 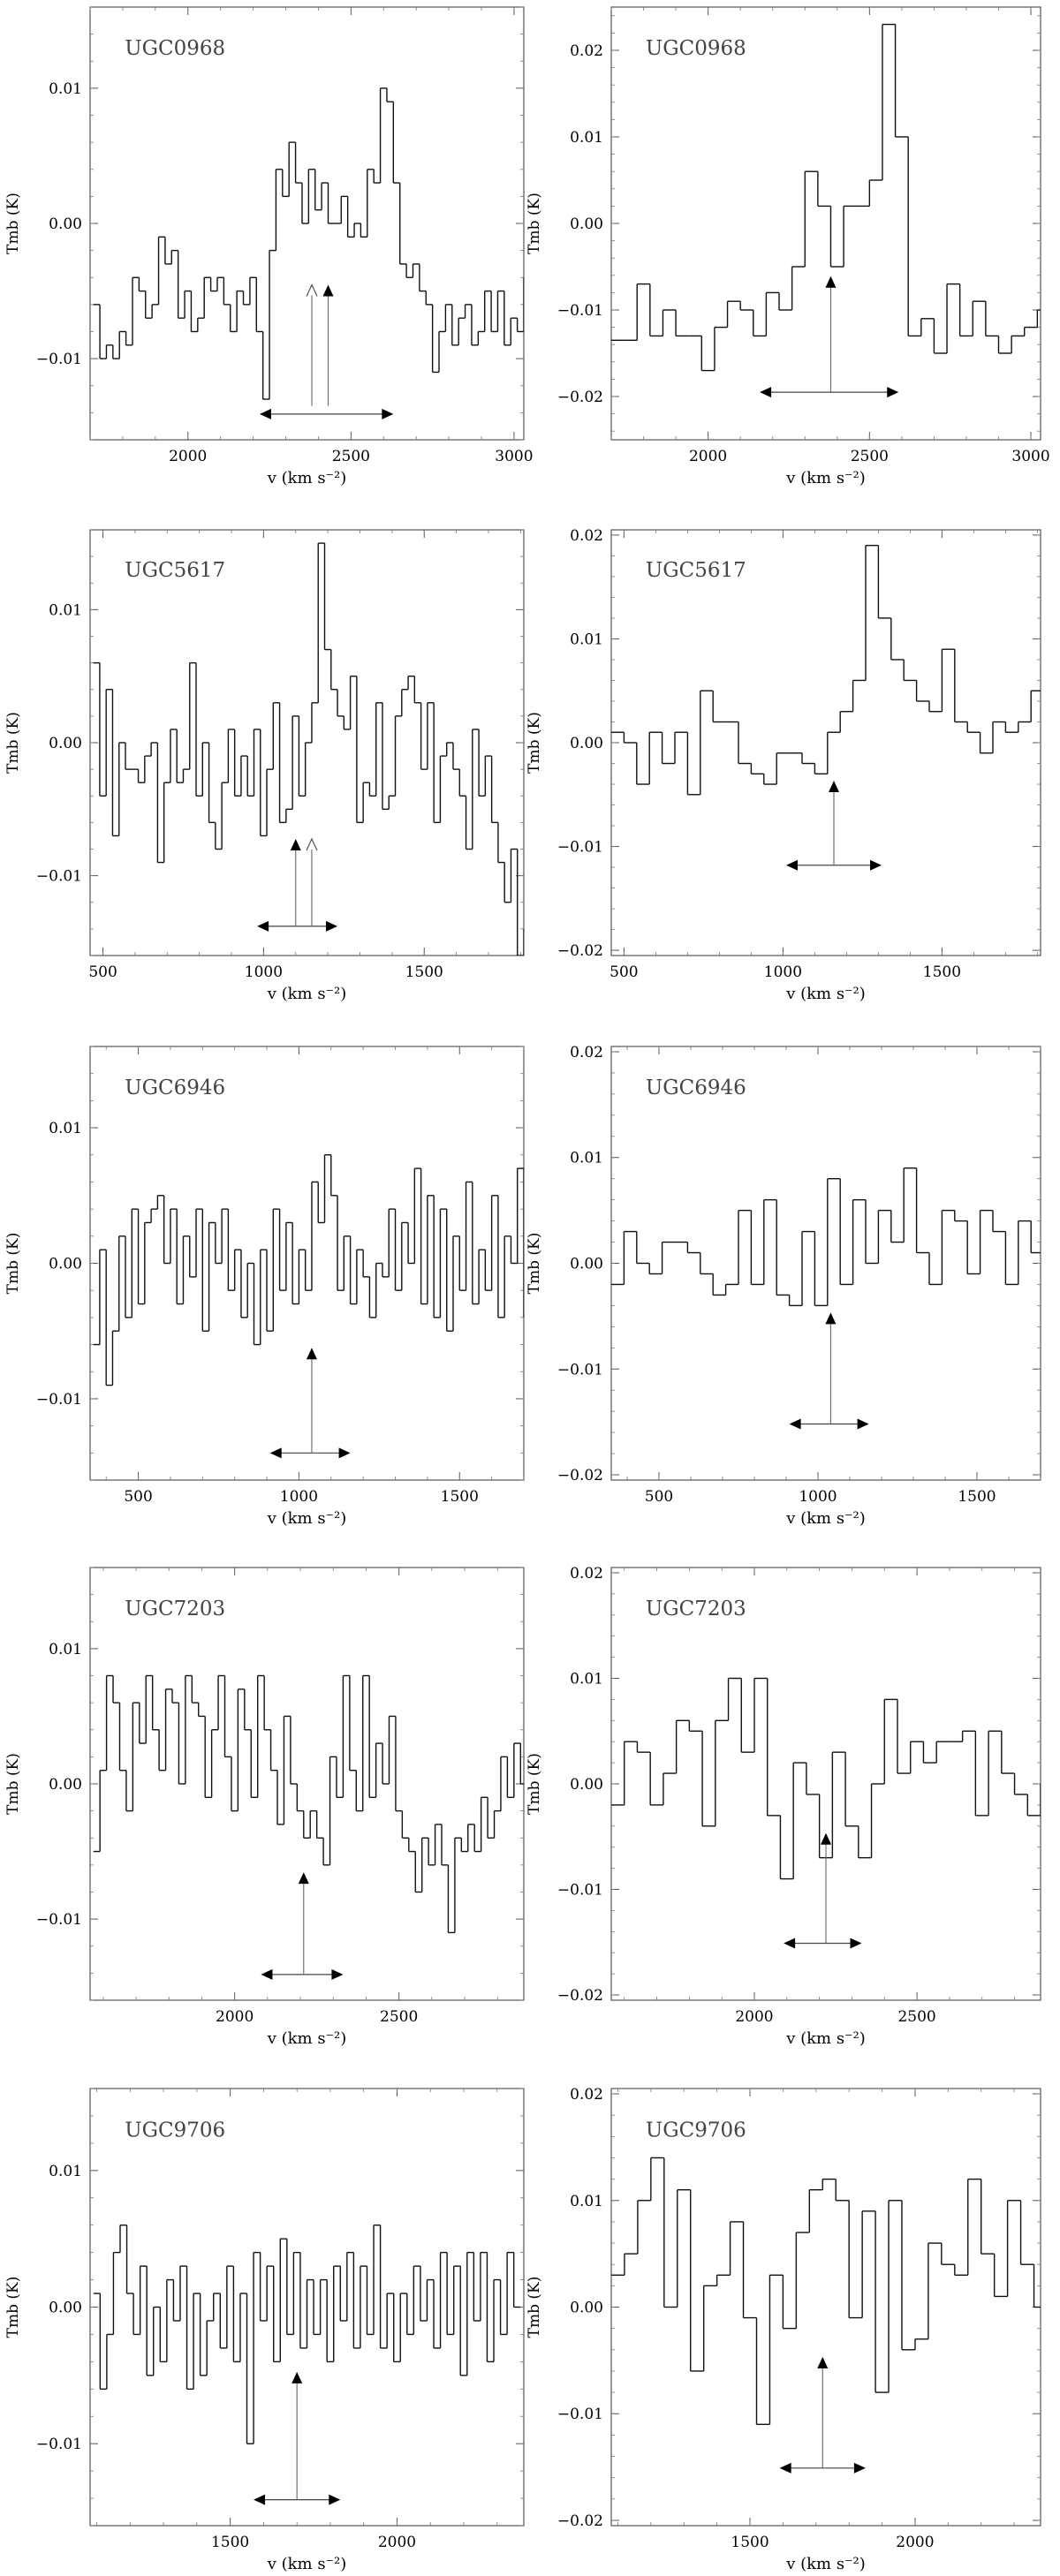 What do you see at coordinates (818, 1497) in the screenshot?
I see `x-tick-label: 1000` at bounding box center [818, 1497].